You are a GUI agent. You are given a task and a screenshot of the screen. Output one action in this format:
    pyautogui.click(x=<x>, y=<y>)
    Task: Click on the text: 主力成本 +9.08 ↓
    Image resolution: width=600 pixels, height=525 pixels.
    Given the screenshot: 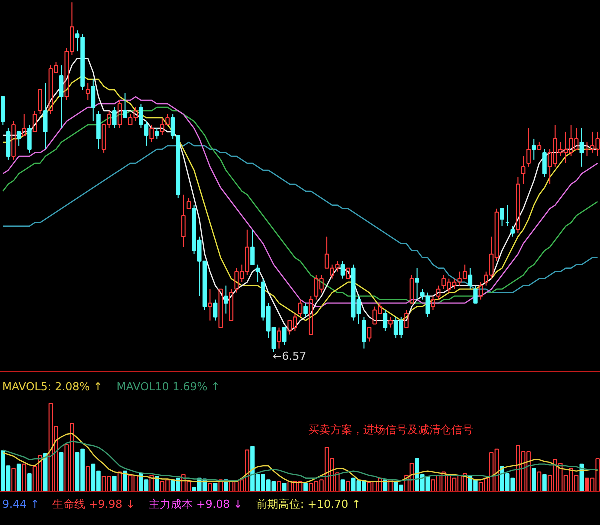 What is the action you would take?
    pyautogui.click(x=195, y=504)
    